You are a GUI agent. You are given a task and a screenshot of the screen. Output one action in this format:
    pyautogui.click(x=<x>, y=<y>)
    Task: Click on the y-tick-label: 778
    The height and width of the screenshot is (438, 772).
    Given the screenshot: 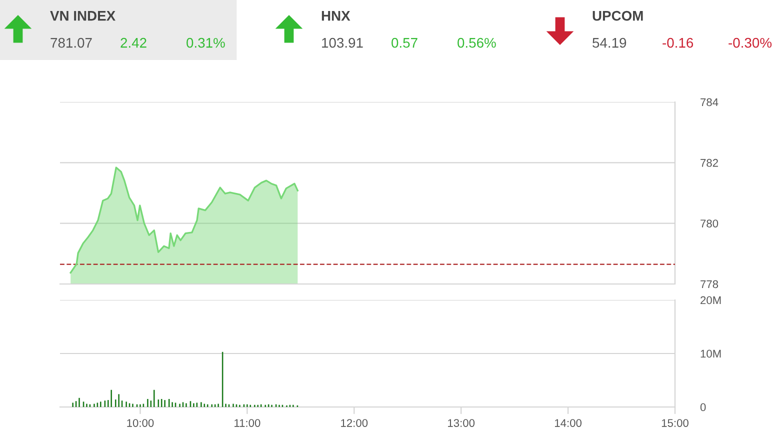 What is the action you would take?
    pyautogui.click(x=709, y=284)
    